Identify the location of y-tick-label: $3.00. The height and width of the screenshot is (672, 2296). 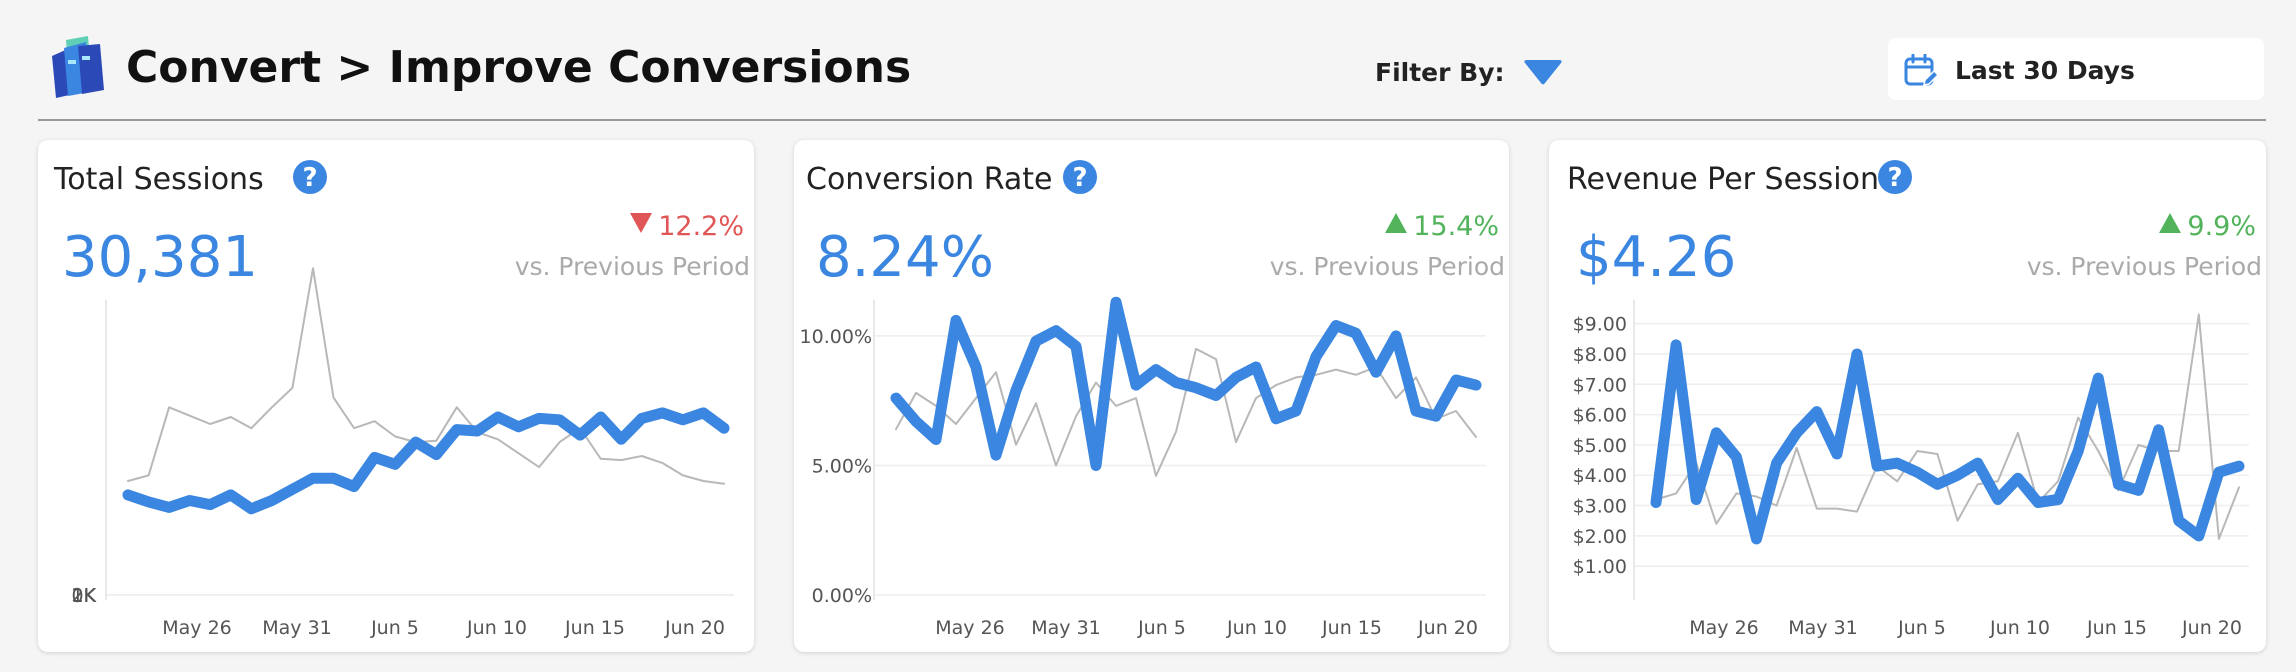
(1600, 507).